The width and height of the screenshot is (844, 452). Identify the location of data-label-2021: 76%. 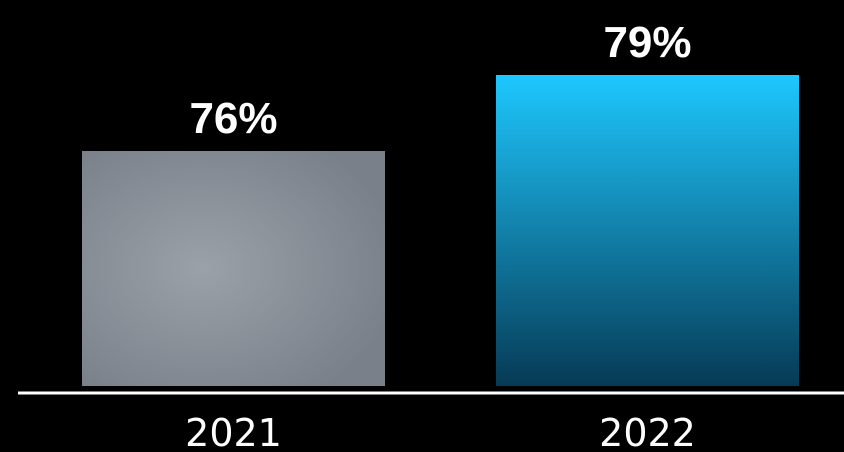
(233, 118).